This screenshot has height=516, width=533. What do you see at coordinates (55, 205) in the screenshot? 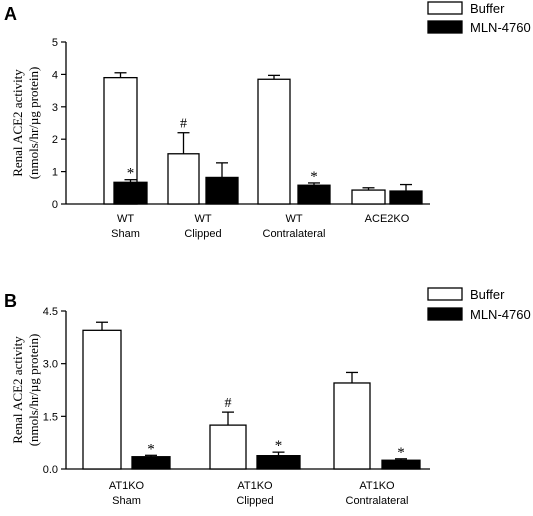
I see `y-tick-label: 0` at bounding box center [55, 205].